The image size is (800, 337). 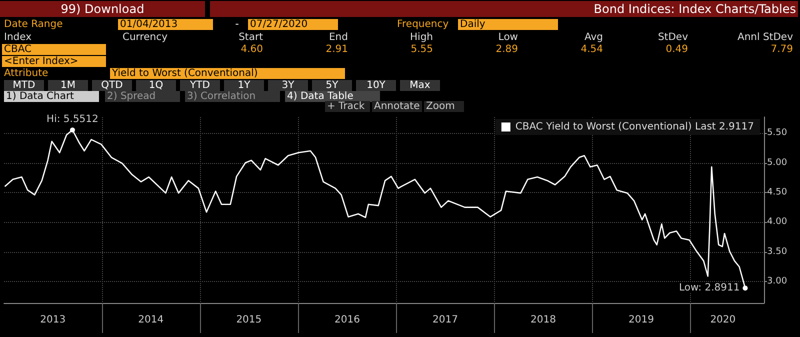 I want to click on legend-label: CBAC Yield to Worst (Conventional) Last 2.9117, so click(x=634, y=127).